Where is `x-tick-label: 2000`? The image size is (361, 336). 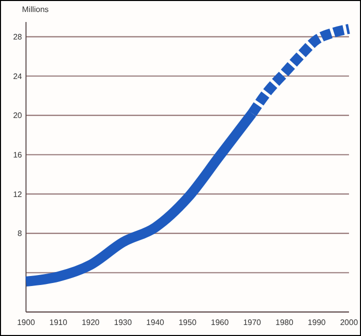
x-tick-label: 2000 is located at coordinates (349, 322).